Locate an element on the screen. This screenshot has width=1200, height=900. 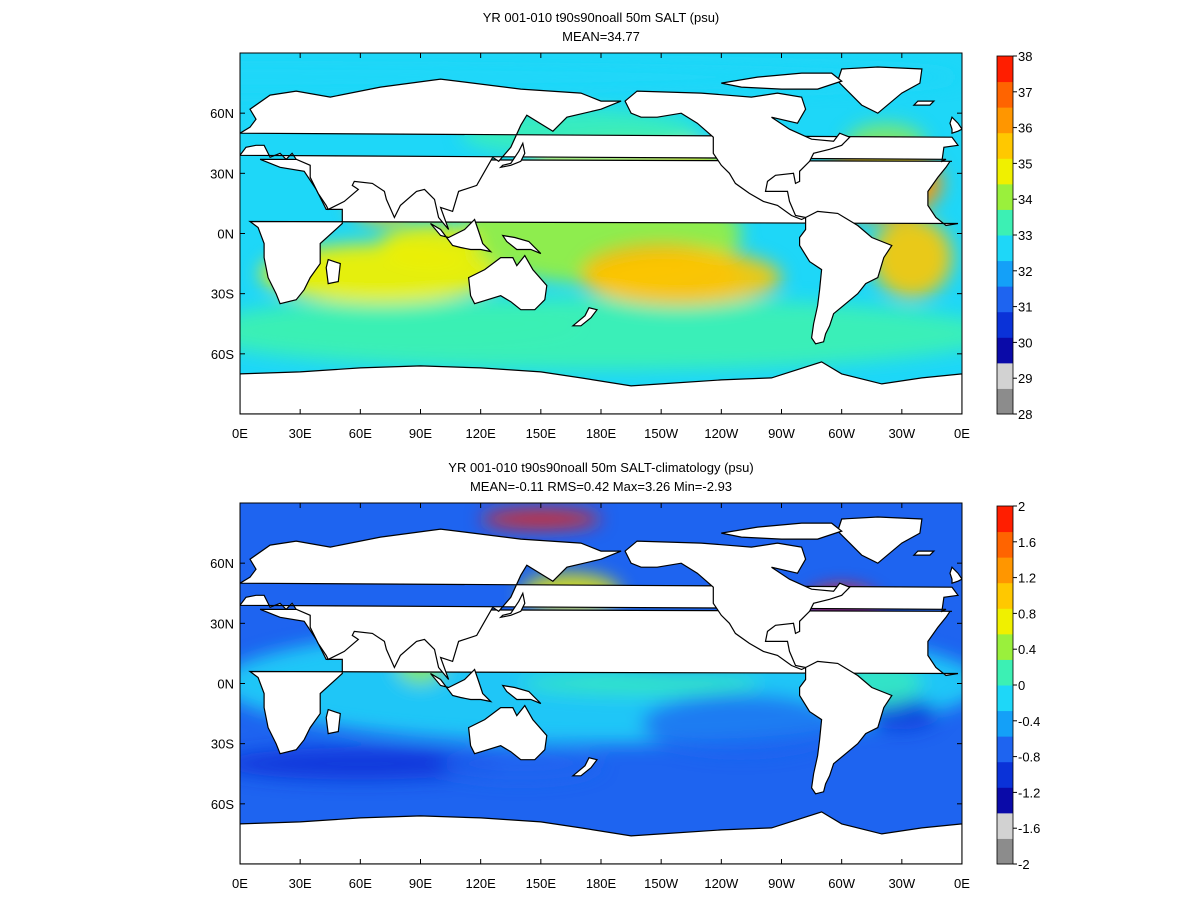
colorbar-label: 32 is located at coordinates (1025, 271).